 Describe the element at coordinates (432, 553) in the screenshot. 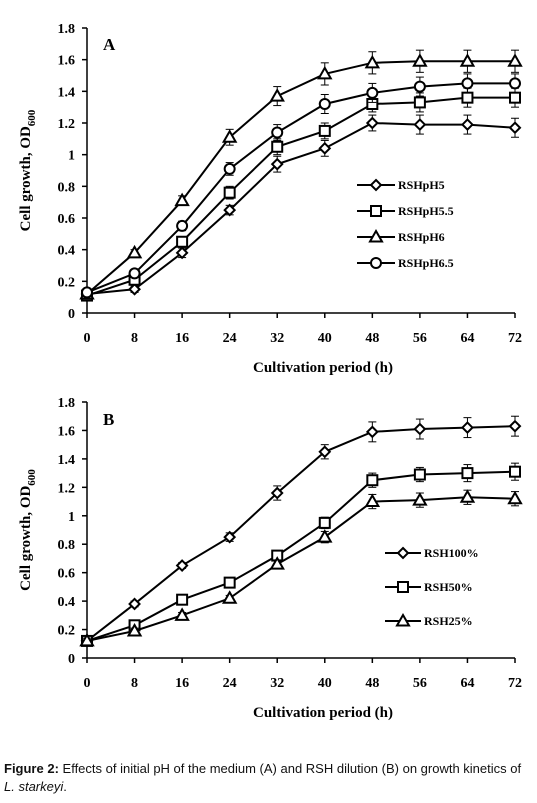

I see `legend-entry: RSH100%` at that location.